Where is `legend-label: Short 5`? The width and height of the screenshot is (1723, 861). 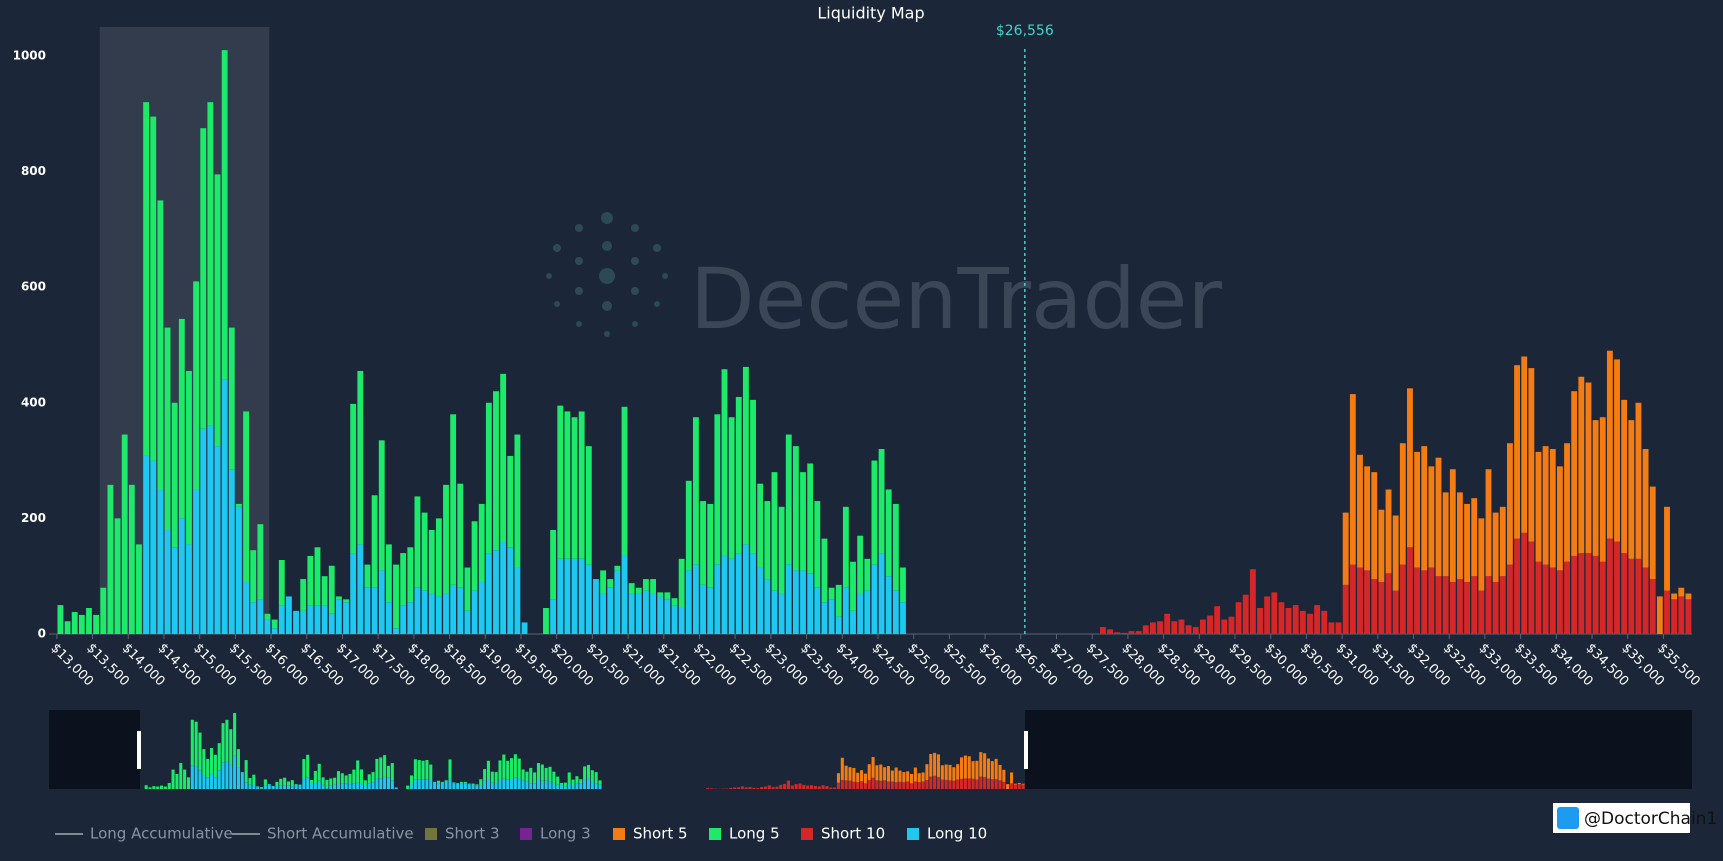 legend-label: Short 5 is located at coordinates (660, 834).